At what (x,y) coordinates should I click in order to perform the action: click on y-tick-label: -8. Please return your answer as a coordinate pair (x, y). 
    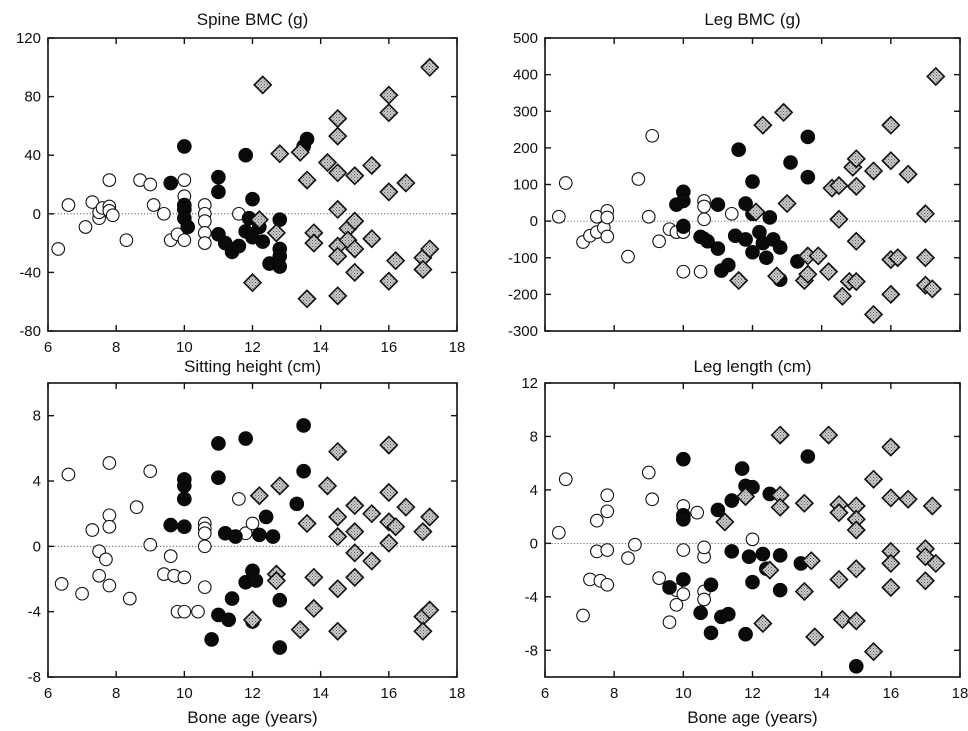
    Looking at the image, I should click on (34, 677).